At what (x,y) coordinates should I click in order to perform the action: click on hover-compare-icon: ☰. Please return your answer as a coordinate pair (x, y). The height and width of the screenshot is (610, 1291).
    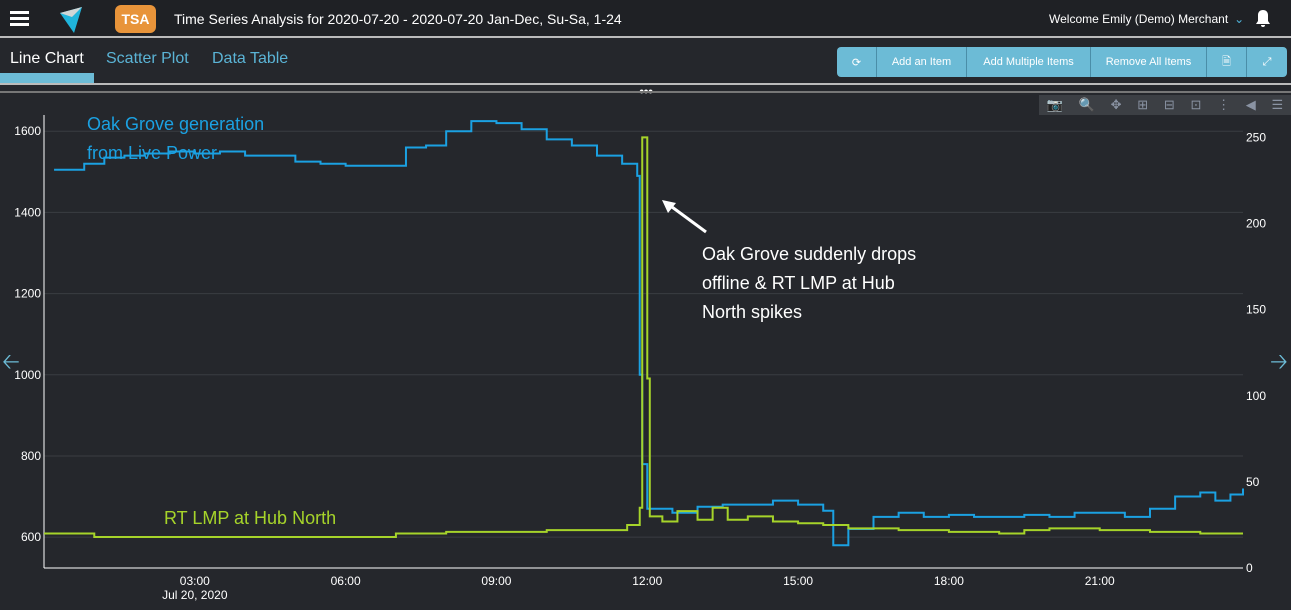
    Looking at the image, I should click on (1277, 104).